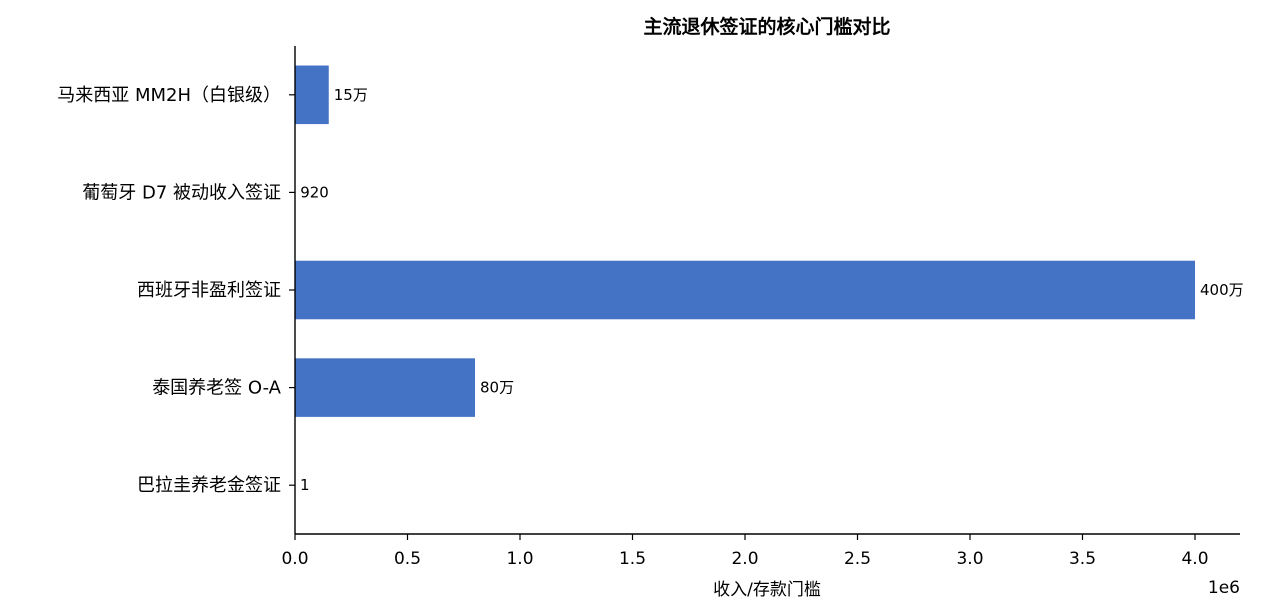 Image resolution: width=1262 pixels, height=615 pixels. I want to click on x-tick-label-4: 2.0, so click(744, 559).